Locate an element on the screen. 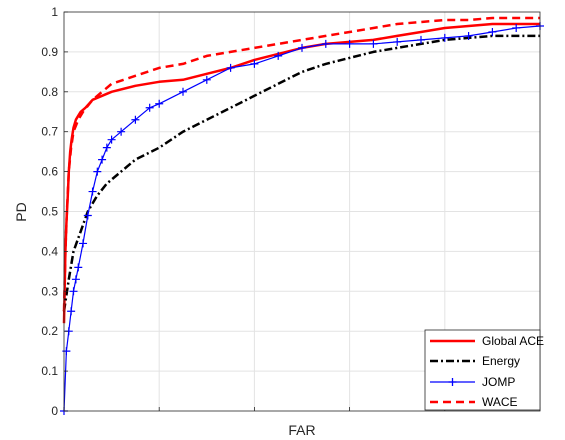 This screenshot has height=440, width=565. legend: Global ACE Energy JOMP WACE is located at coordinates (484, 370).